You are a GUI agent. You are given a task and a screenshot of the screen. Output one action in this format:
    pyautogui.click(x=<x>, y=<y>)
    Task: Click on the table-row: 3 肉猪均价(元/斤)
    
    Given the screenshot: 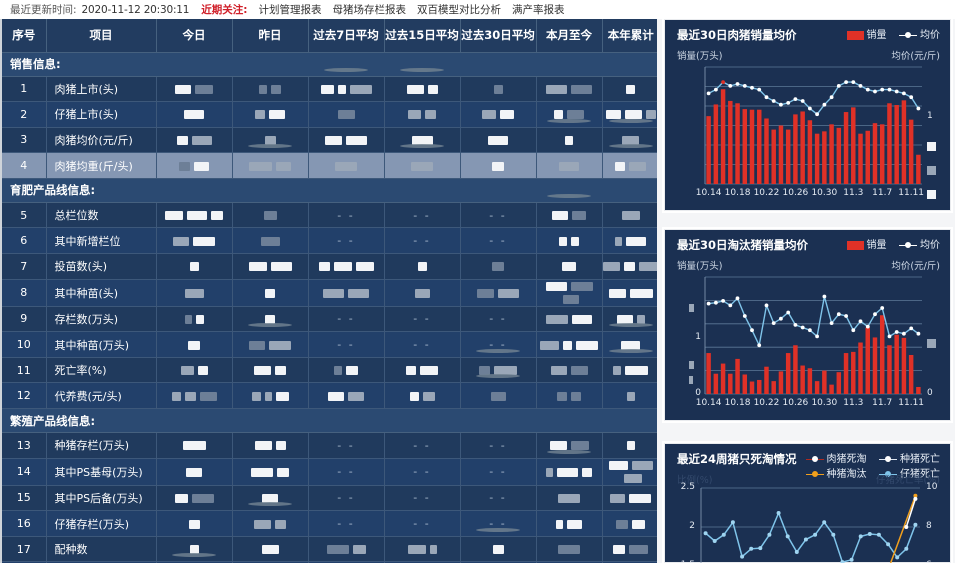 What is the action you would take?
    pyautogui.click(x=329, y=140)
    